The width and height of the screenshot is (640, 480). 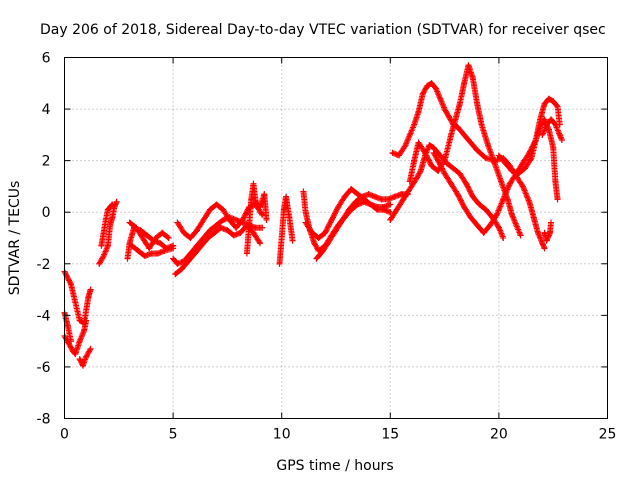 I want to click on x-tick-label: 25, so click(x=608, y=435).